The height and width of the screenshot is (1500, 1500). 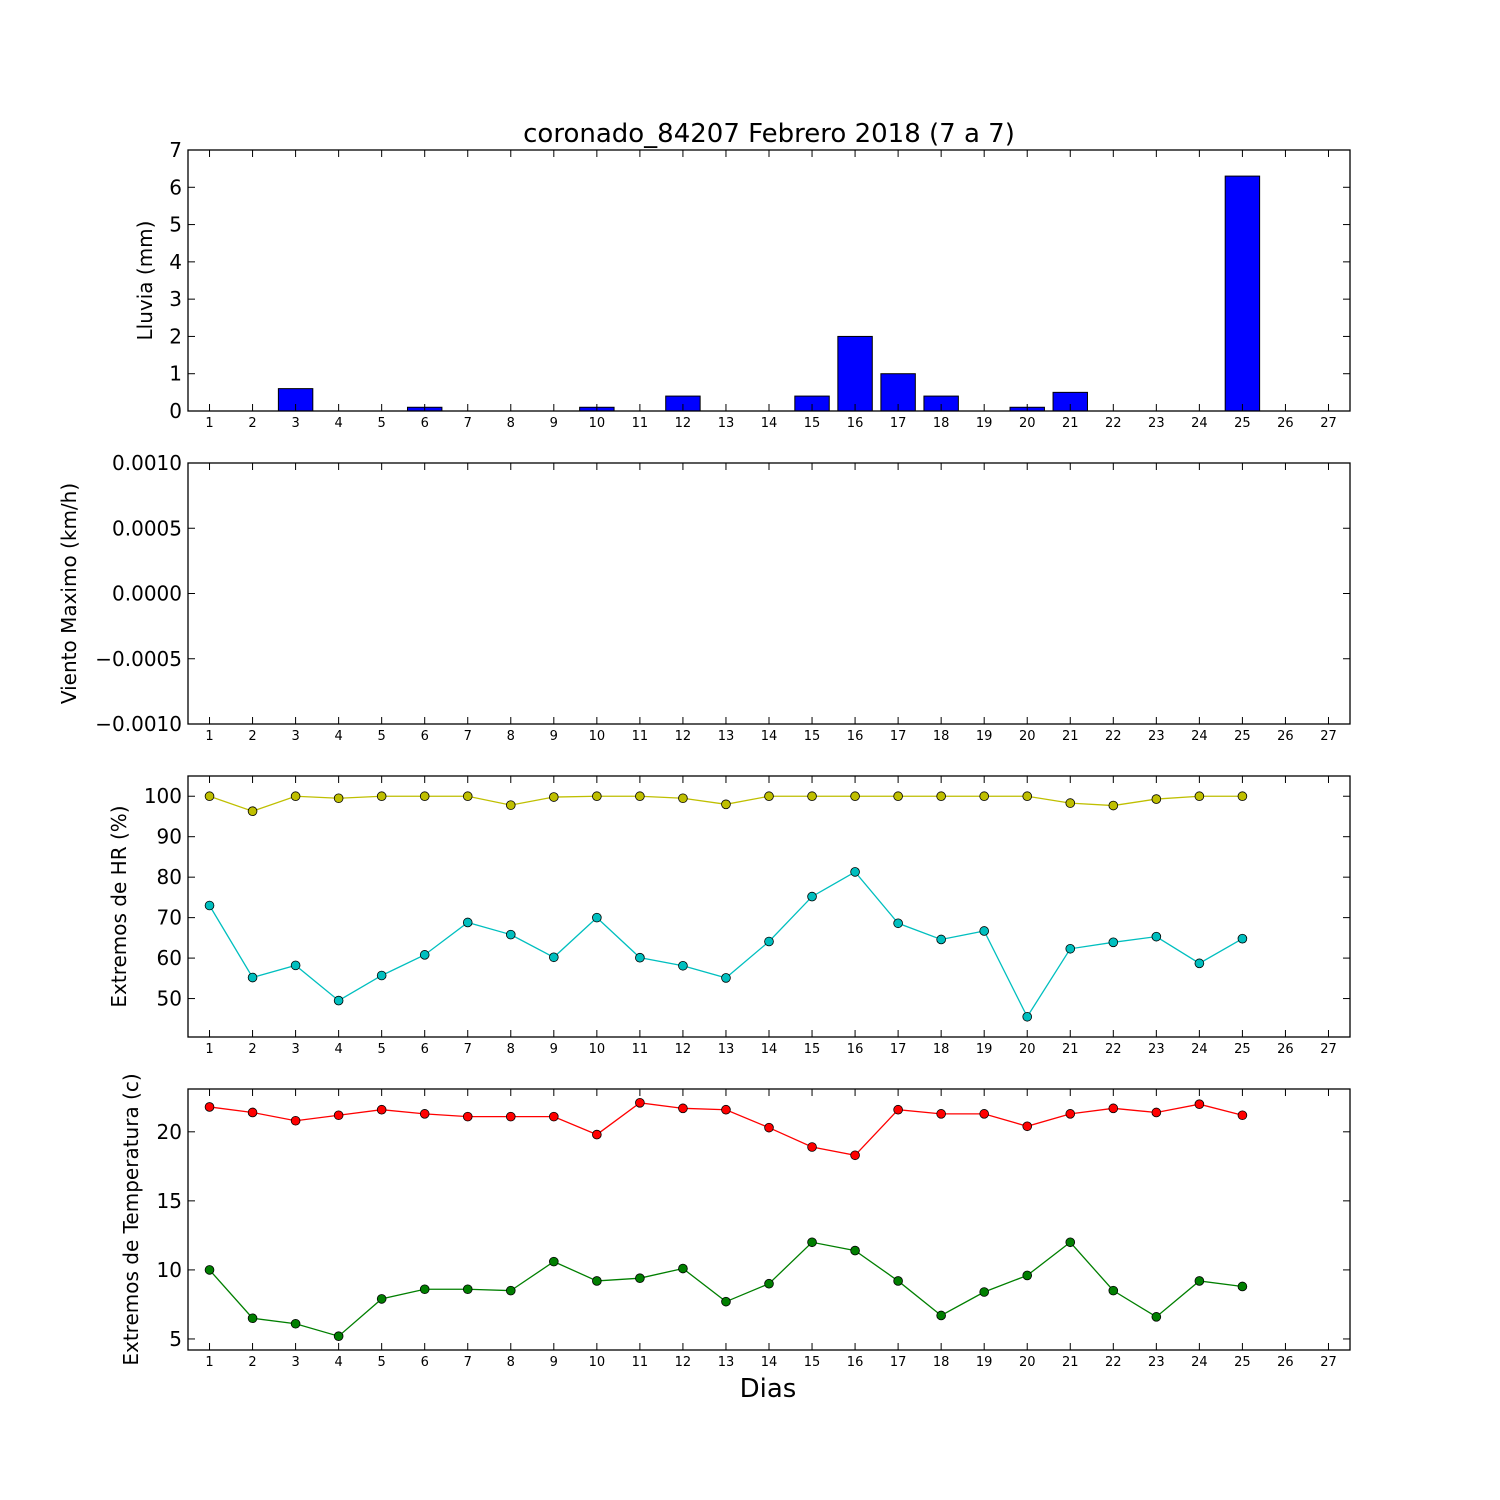 What do you see at coordinates (295, 1362) in the screenshot?
I see `xtick-label: 3` at bounding box center [295, 1362].